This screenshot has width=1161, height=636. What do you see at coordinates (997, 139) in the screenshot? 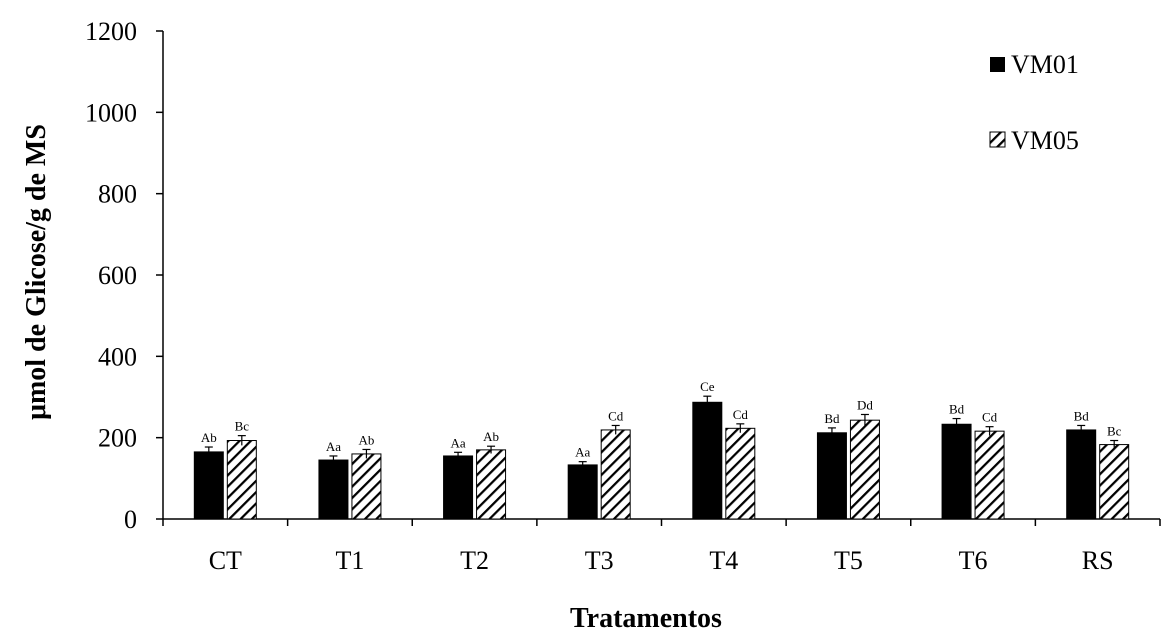
I see `legend-swatch-vm05` at bounding box center [997, 139].